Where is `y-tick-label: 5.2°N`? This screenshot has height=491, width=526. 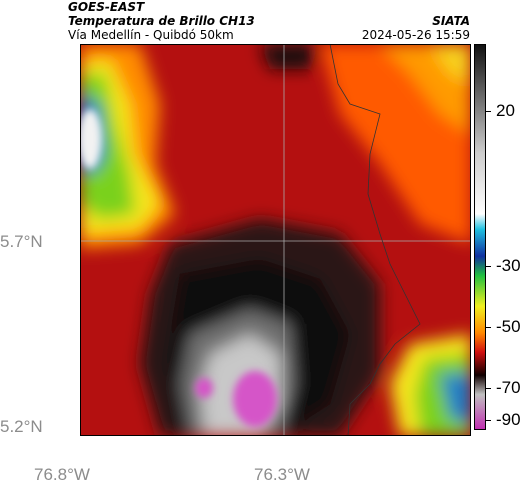
y-tick-label: 5.2°N is located at coordinates (21, 426).